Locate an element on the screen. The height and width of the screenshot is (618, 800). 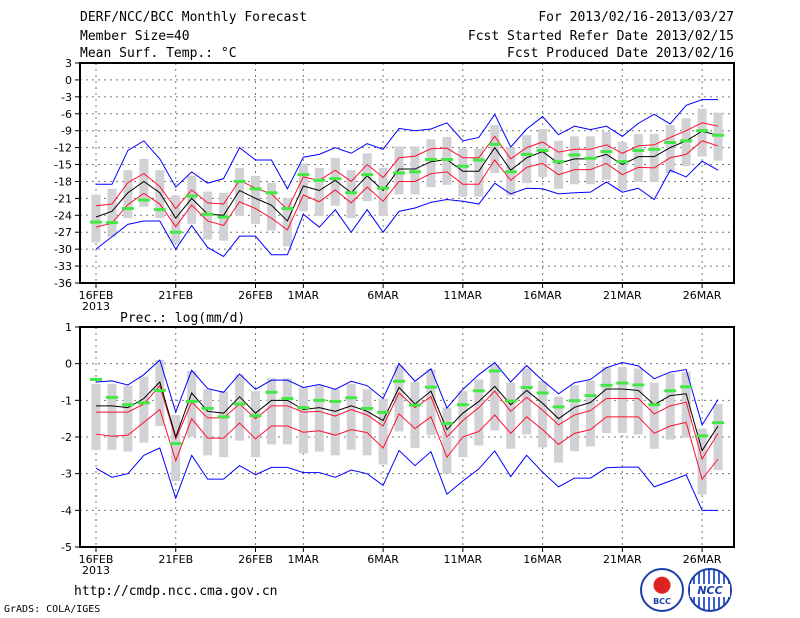
grads-credit: GrADS: COLA/IGES is located at coordinates (52, 609).